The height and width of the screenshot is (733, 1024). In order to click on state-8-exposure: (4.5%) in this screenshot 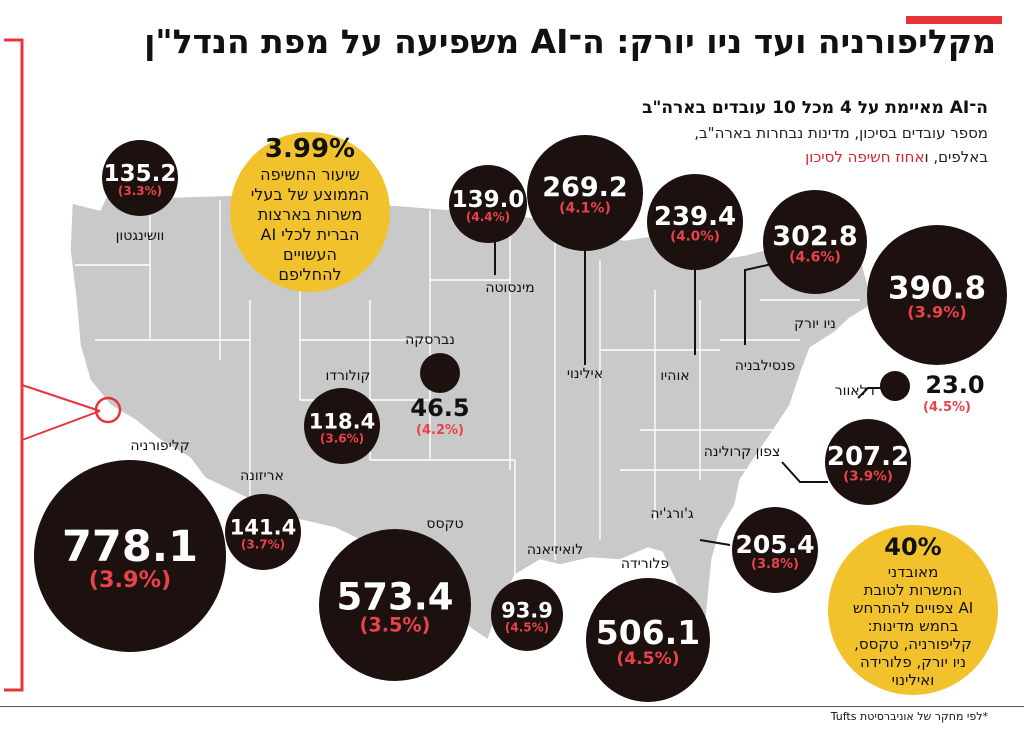, I will do `click(947, 407)`.